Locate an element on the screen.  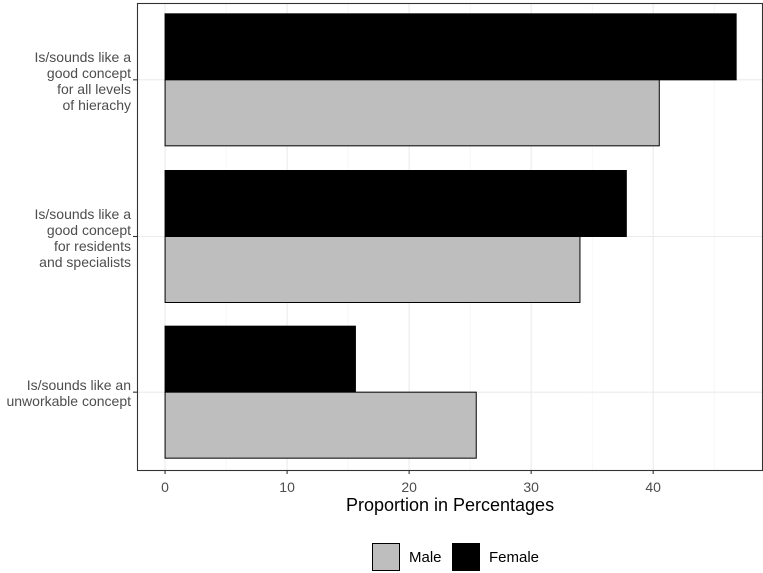
legend-label-male: Male is located at coordinates (425, 557).